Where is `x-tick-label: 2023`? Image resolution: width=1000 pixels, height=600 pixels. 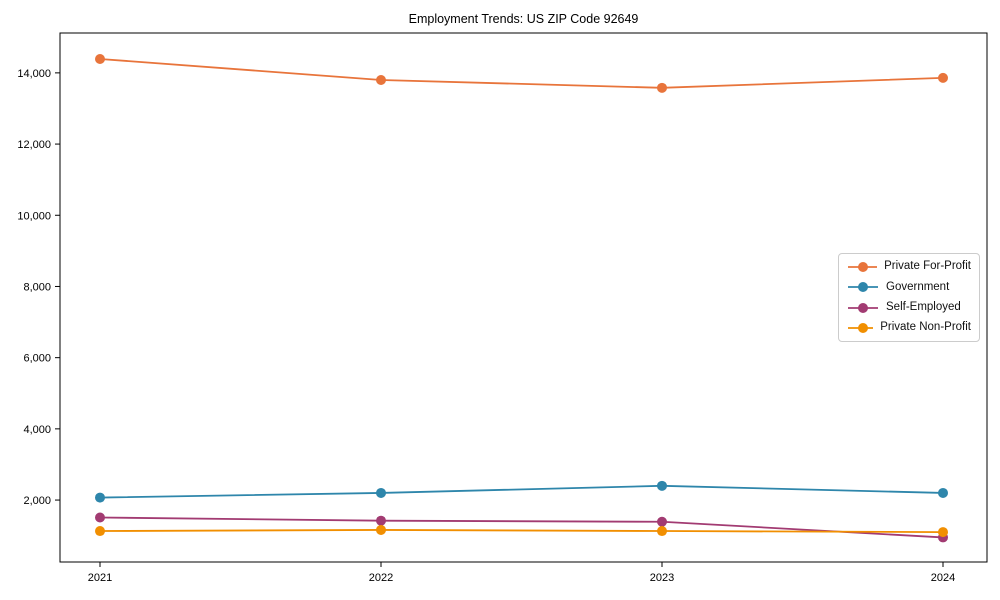
x-tick-label: 2023 is located at coordinates (662, 578).